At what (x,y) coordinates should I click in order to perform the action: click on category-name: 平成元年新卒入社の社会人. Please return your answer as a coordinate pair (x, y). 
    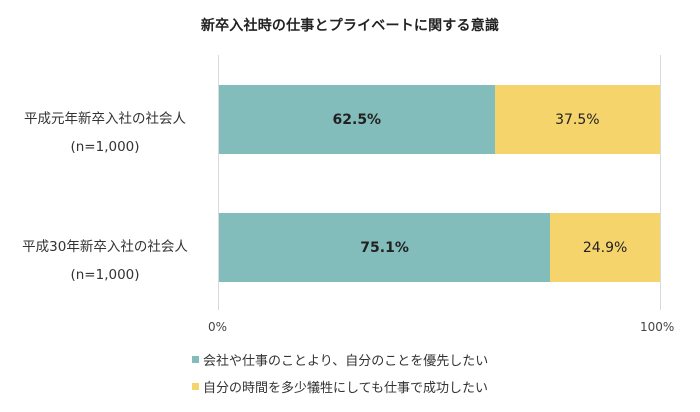
    Looking at the image, I should click on (105, 119).